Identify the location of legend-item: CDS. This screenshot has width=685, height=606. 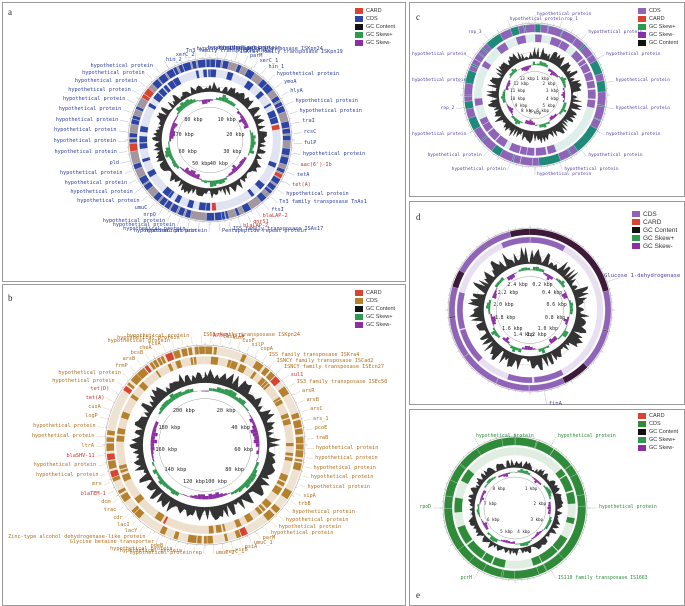
(658, 11).